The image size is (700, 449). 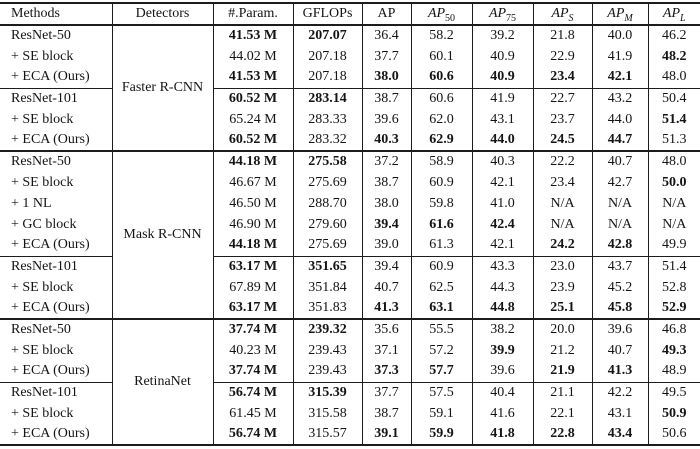 What do you see at coordinates (620, 119) in the screenshot?
I see `metric-cell: 44.0` at bounding box center [620, 119].